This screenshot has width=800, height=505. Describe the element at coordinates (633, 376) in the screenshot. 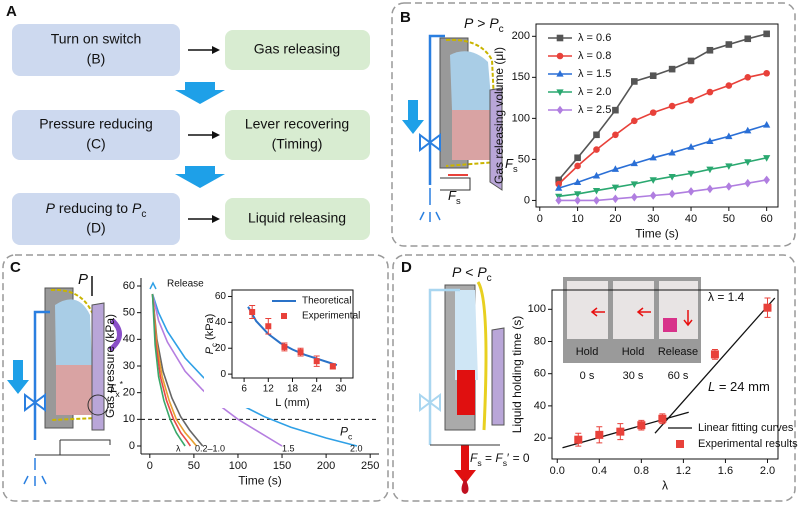

I see `photo-label: 30 s` at that location.